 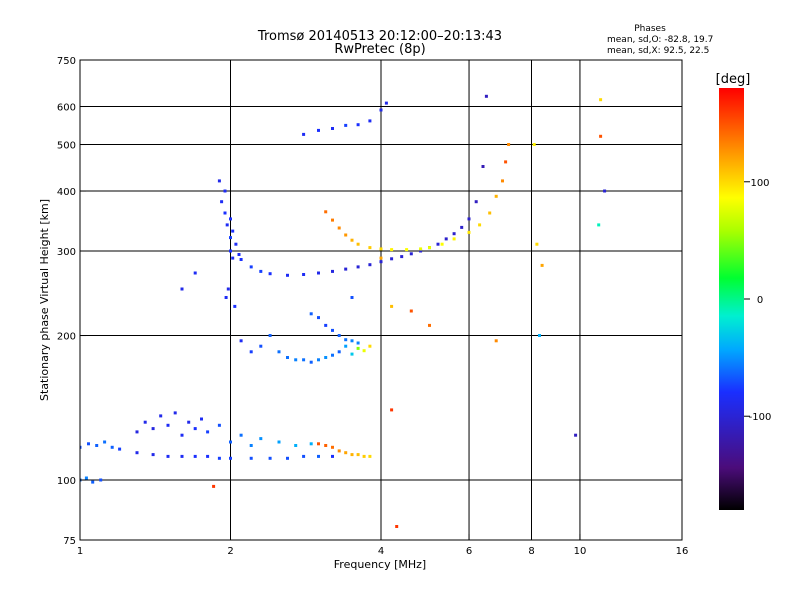 I want to click on x-axis-ticks: 1 2 4 6 8 10 16, so click(x=383, y=545).